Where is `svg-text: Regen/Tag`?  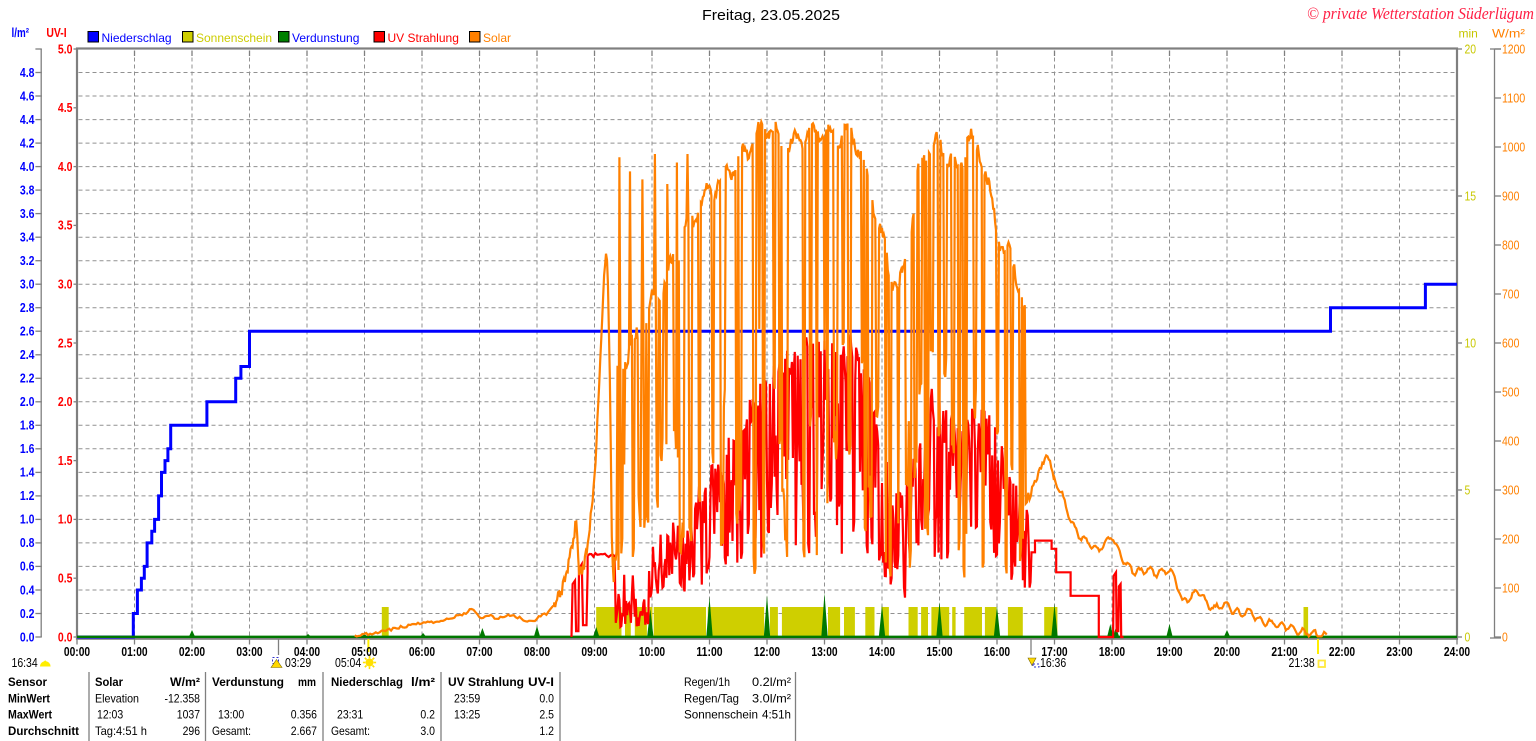 svg-text: Regen/Tag is located at coordinates (711, 698).